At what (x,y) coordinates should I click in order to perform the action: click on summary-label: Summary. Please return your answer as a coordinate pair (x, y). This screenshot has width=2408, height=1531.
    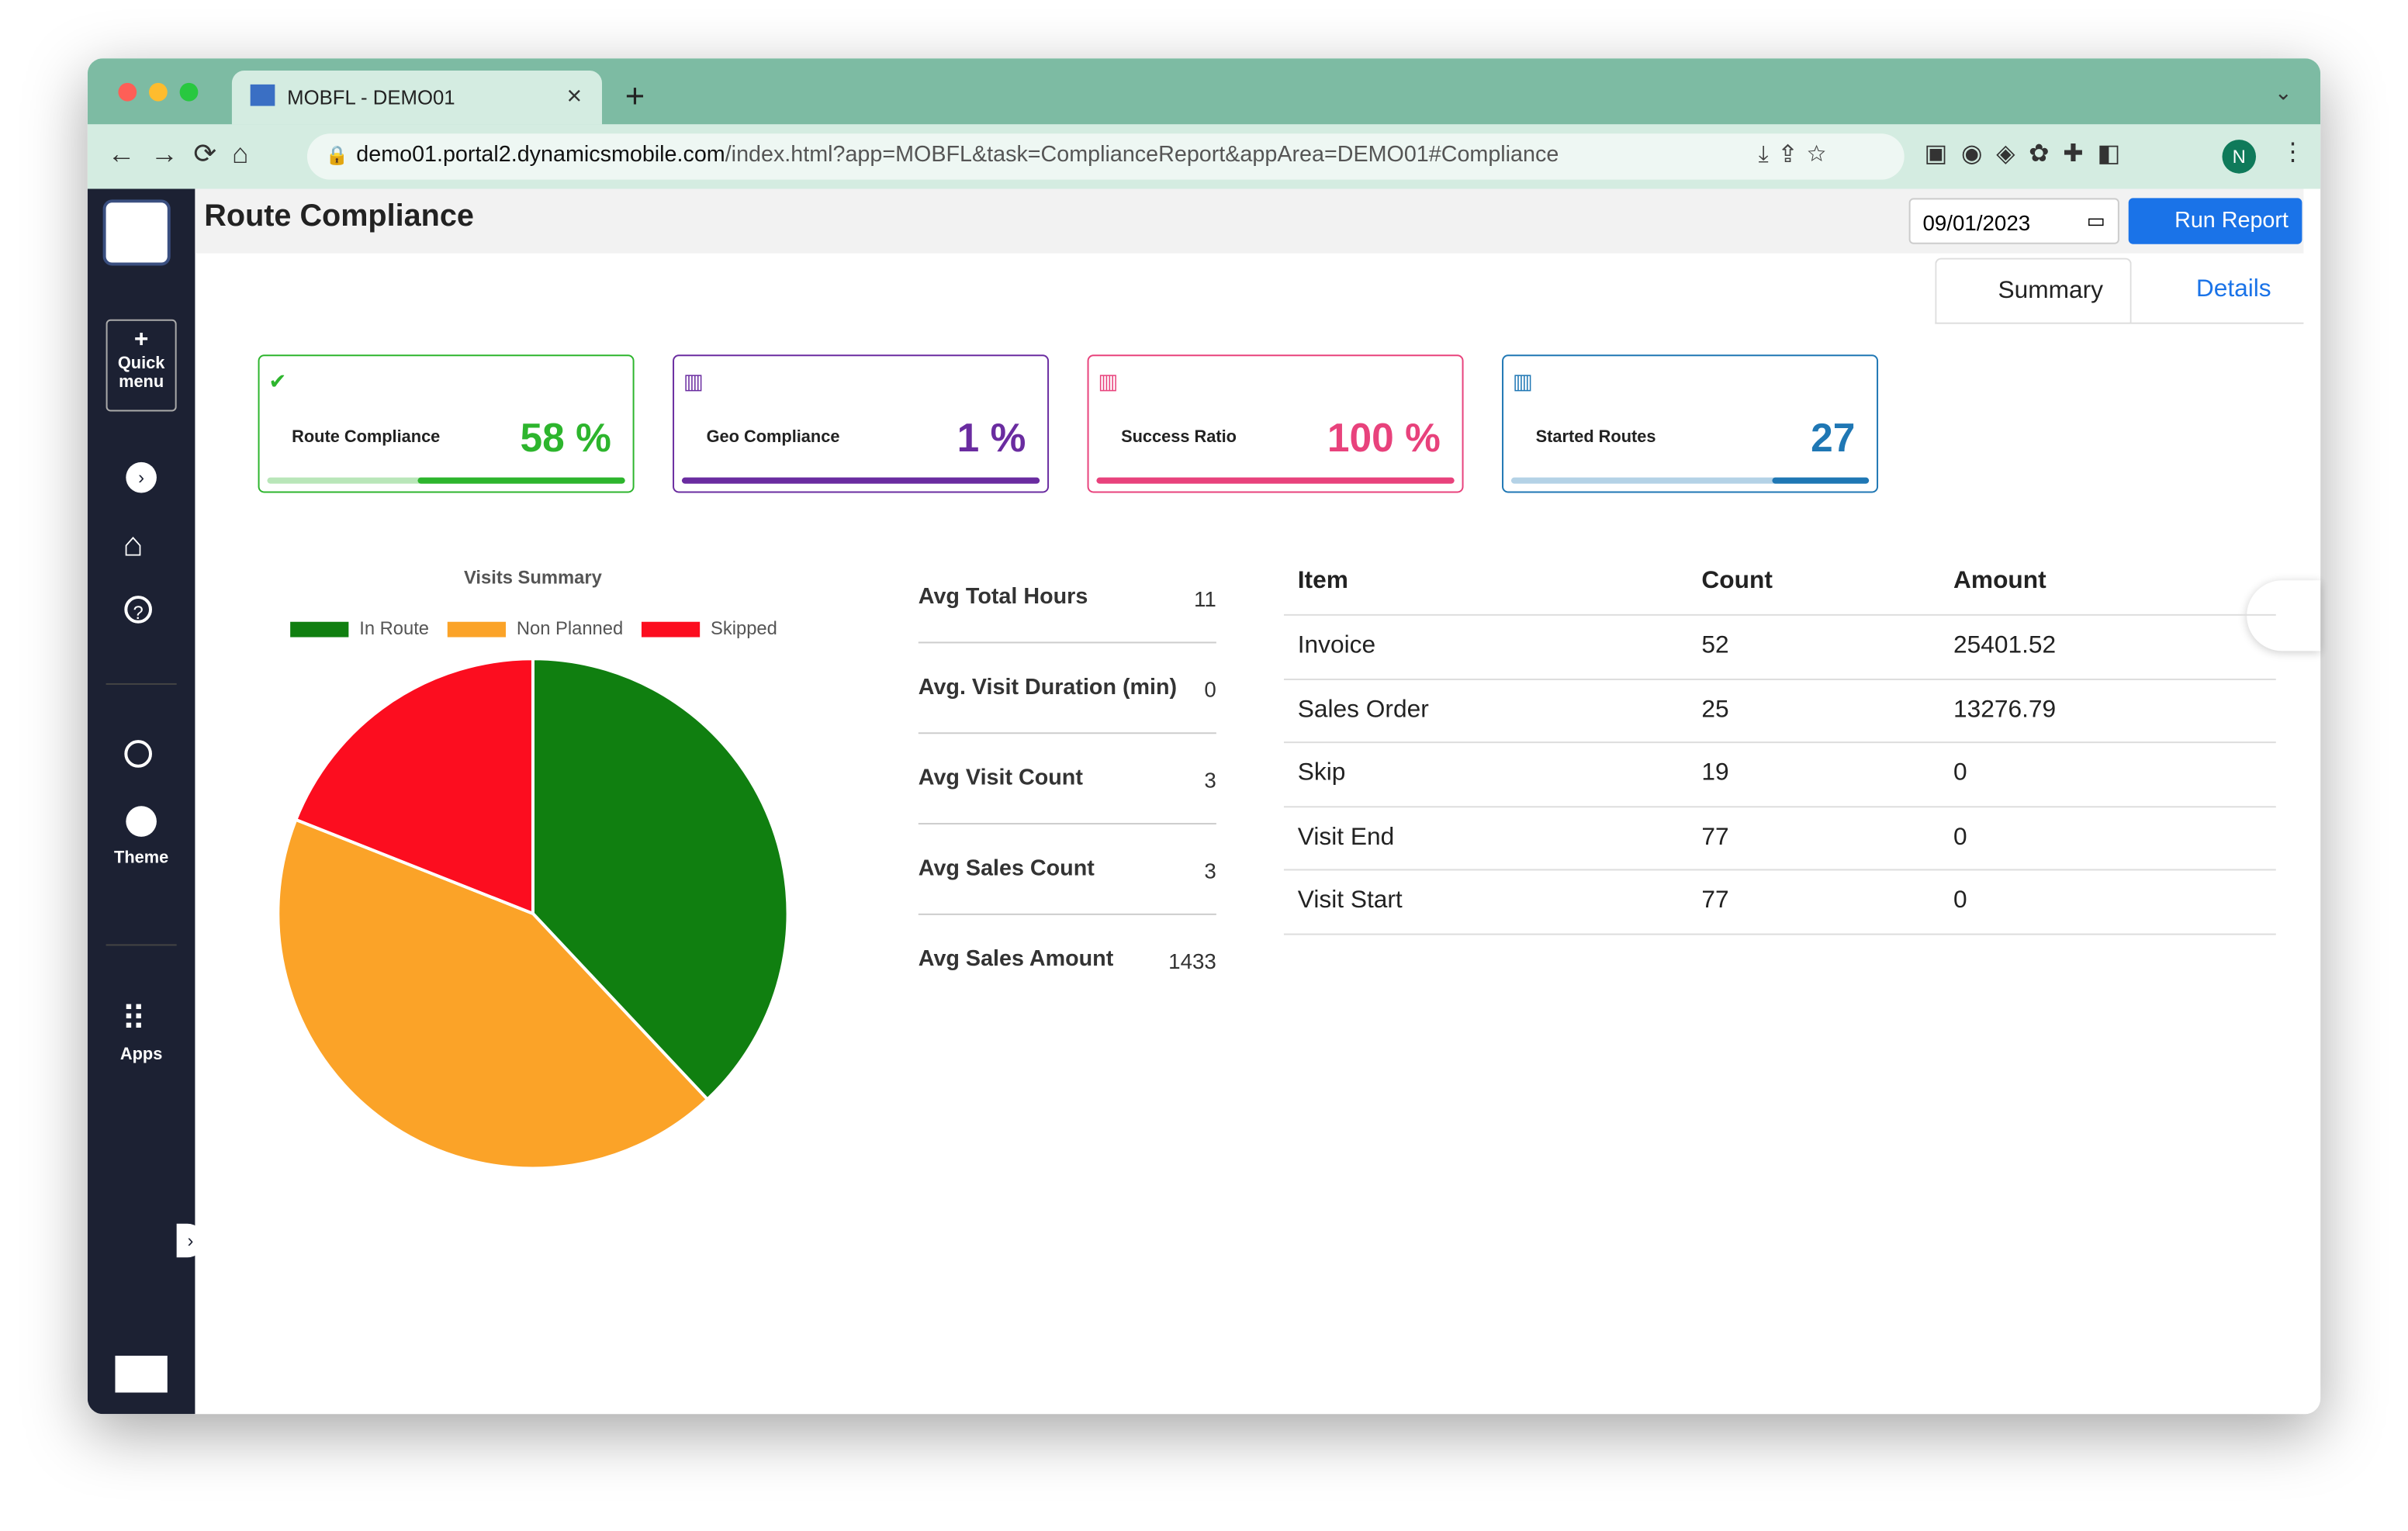
    Looking at the image, I should click on (2050, 291).